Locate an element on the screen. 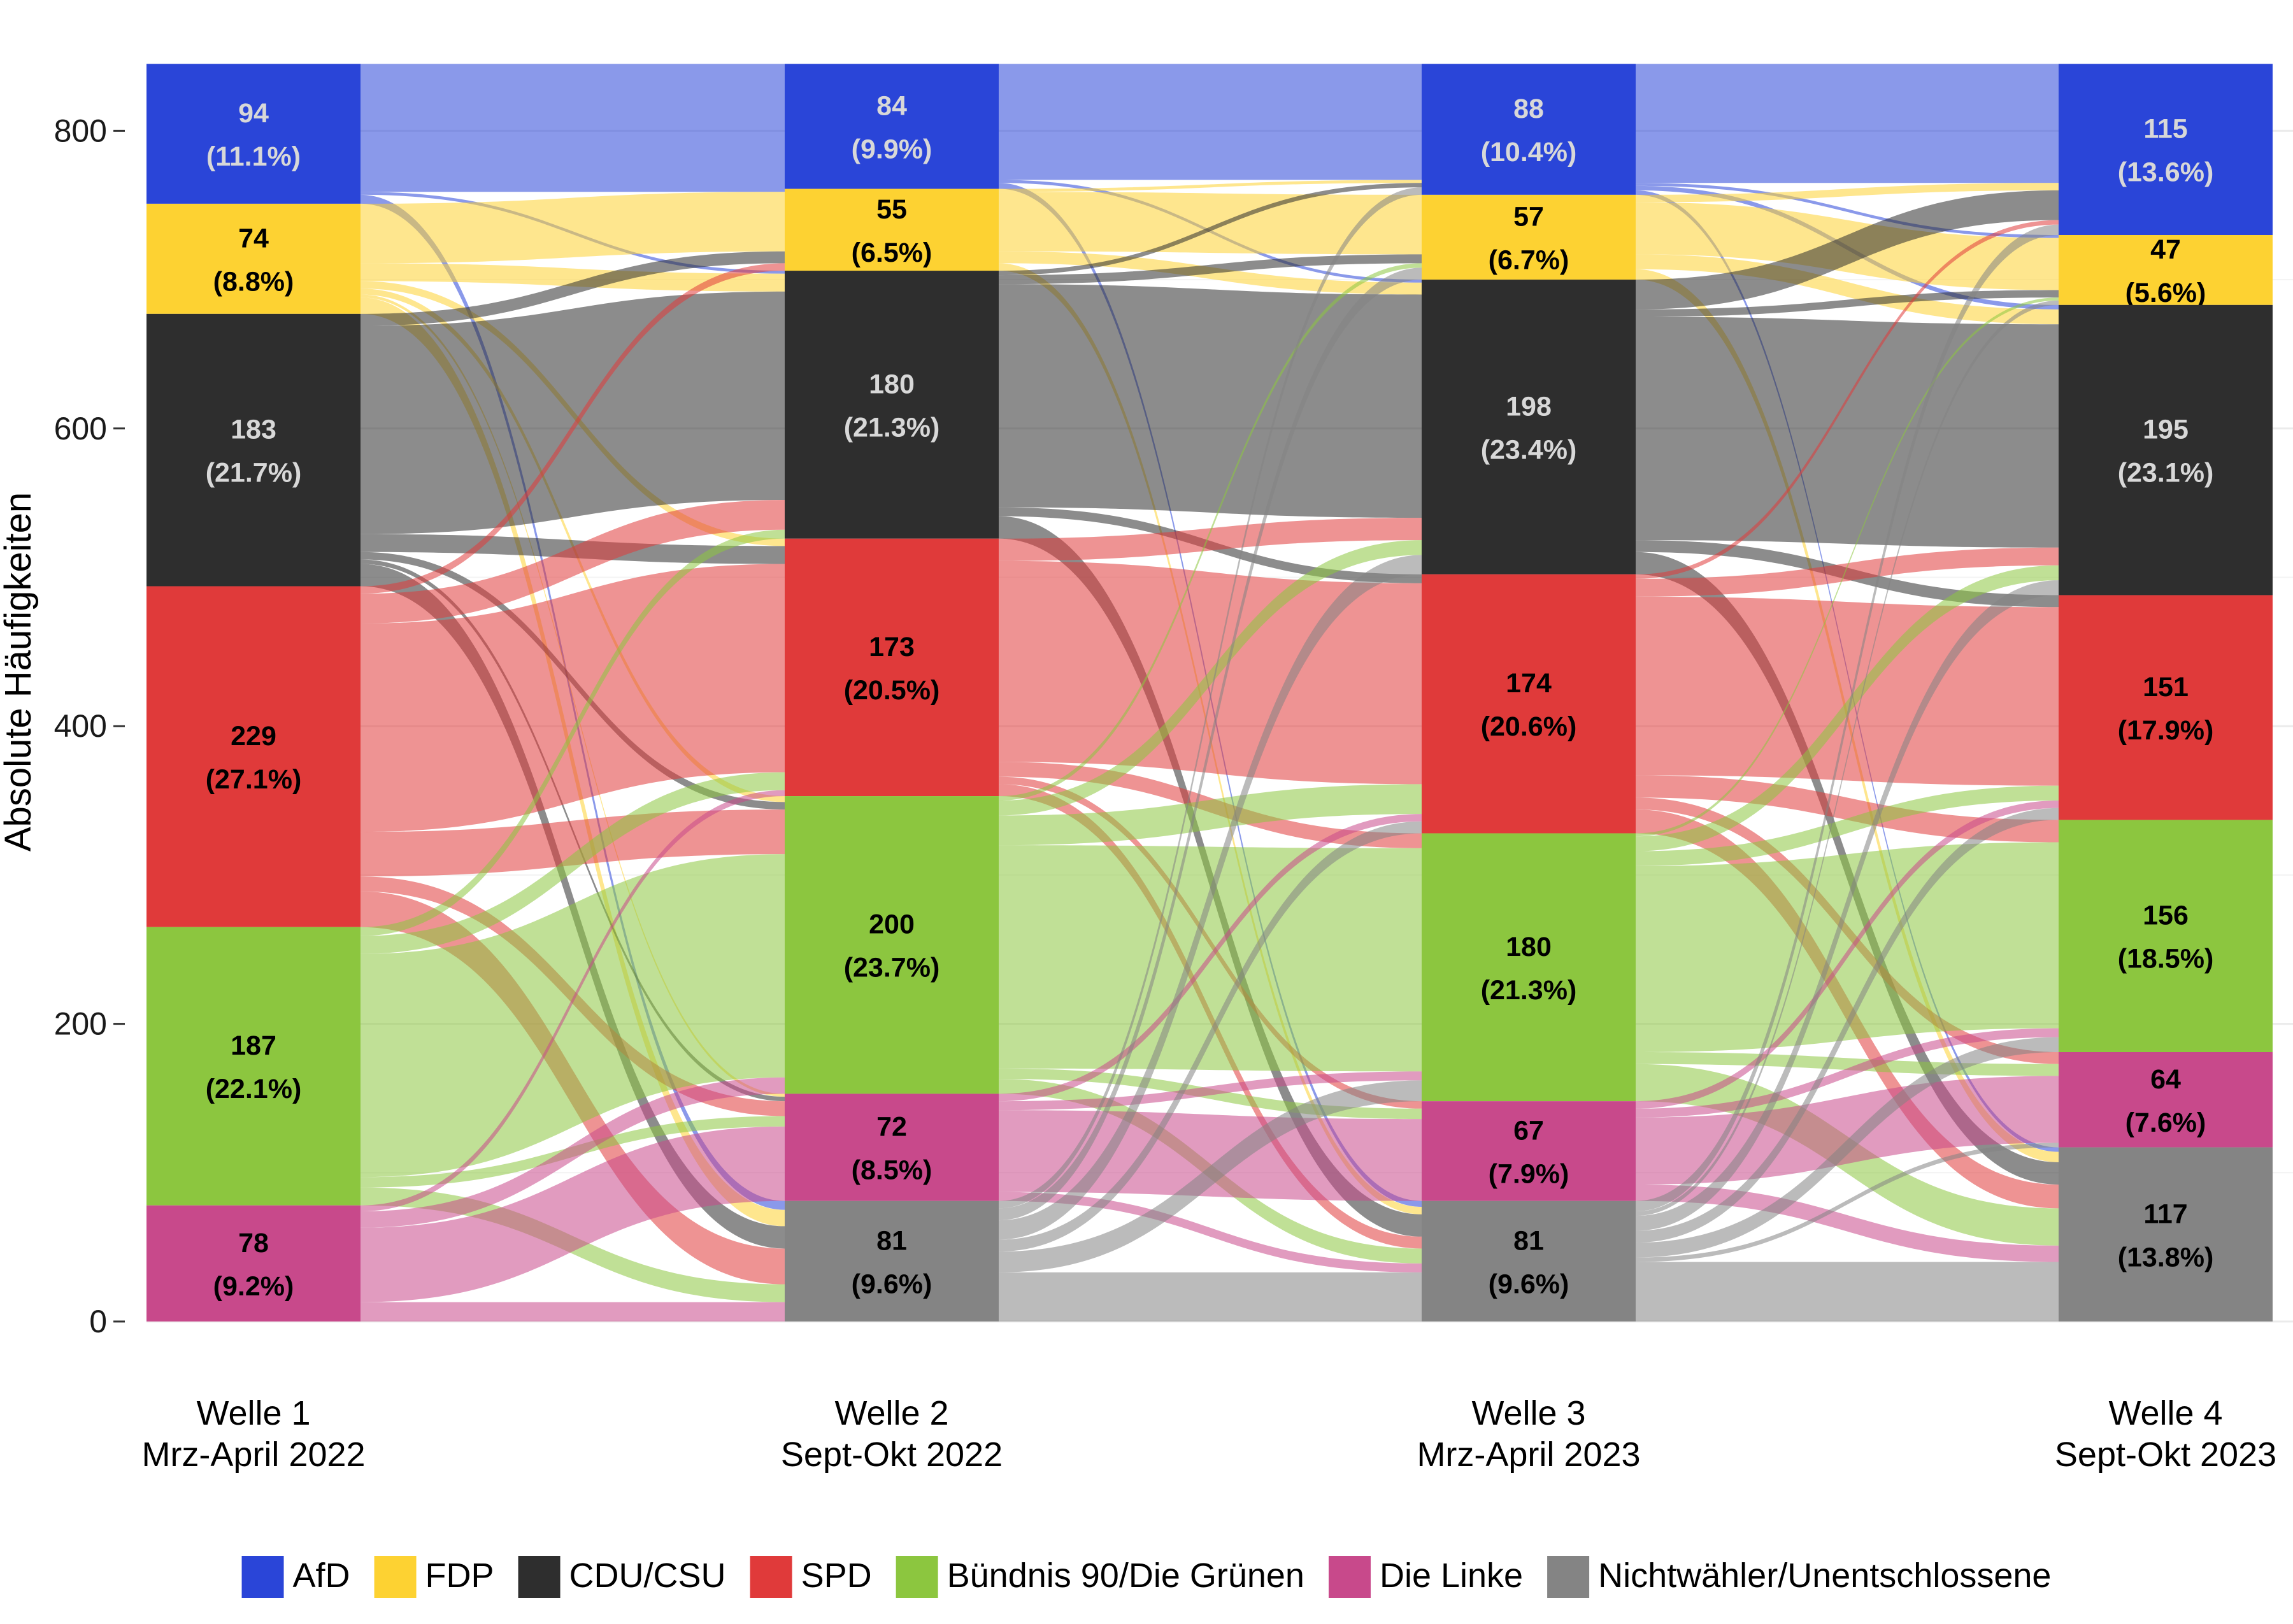 The height and width of the screenshot is (1624, 2293). y-axis: 0 200 400 600 800 is located at coordinates (89, 726).